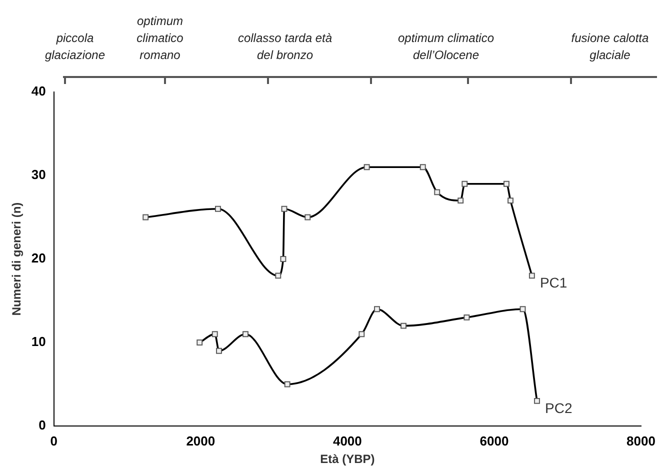 This screenshot has height=469, width=669. What do you see at coordinates (610, 47) in the screenshot?
I see `text: fusione calotta glaciale` at bounding box center [610, 47].